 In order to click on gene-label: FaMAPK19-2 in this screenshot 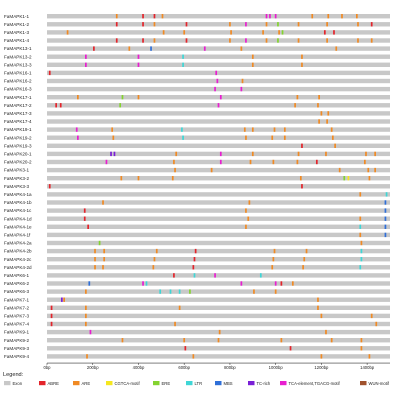, I will do `click(18, 137)`.